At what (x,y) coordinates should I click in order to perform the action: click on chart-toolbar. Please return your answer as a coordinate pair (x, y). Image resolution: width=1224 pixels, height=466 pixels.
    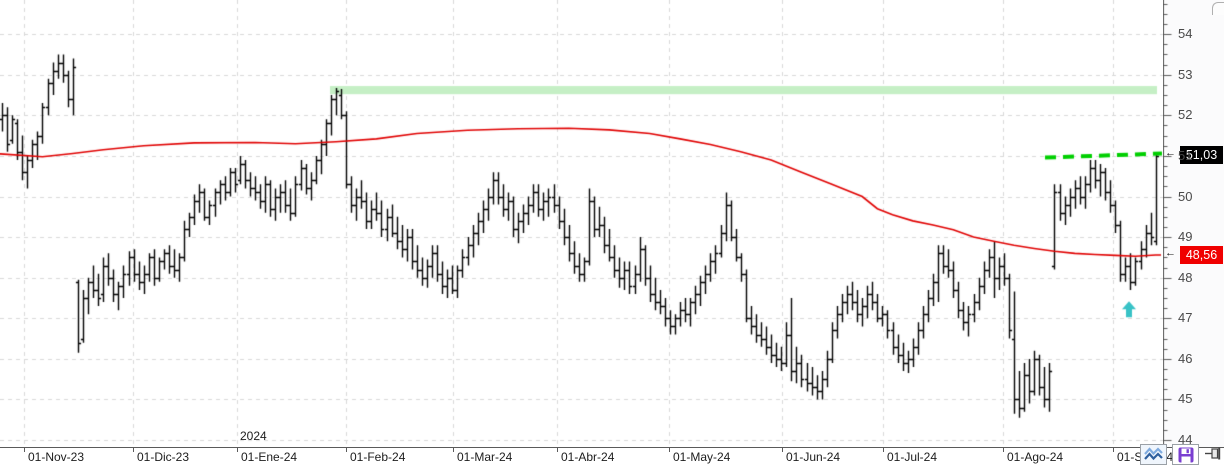
    Looking at the image, I should click on (1181, 454).